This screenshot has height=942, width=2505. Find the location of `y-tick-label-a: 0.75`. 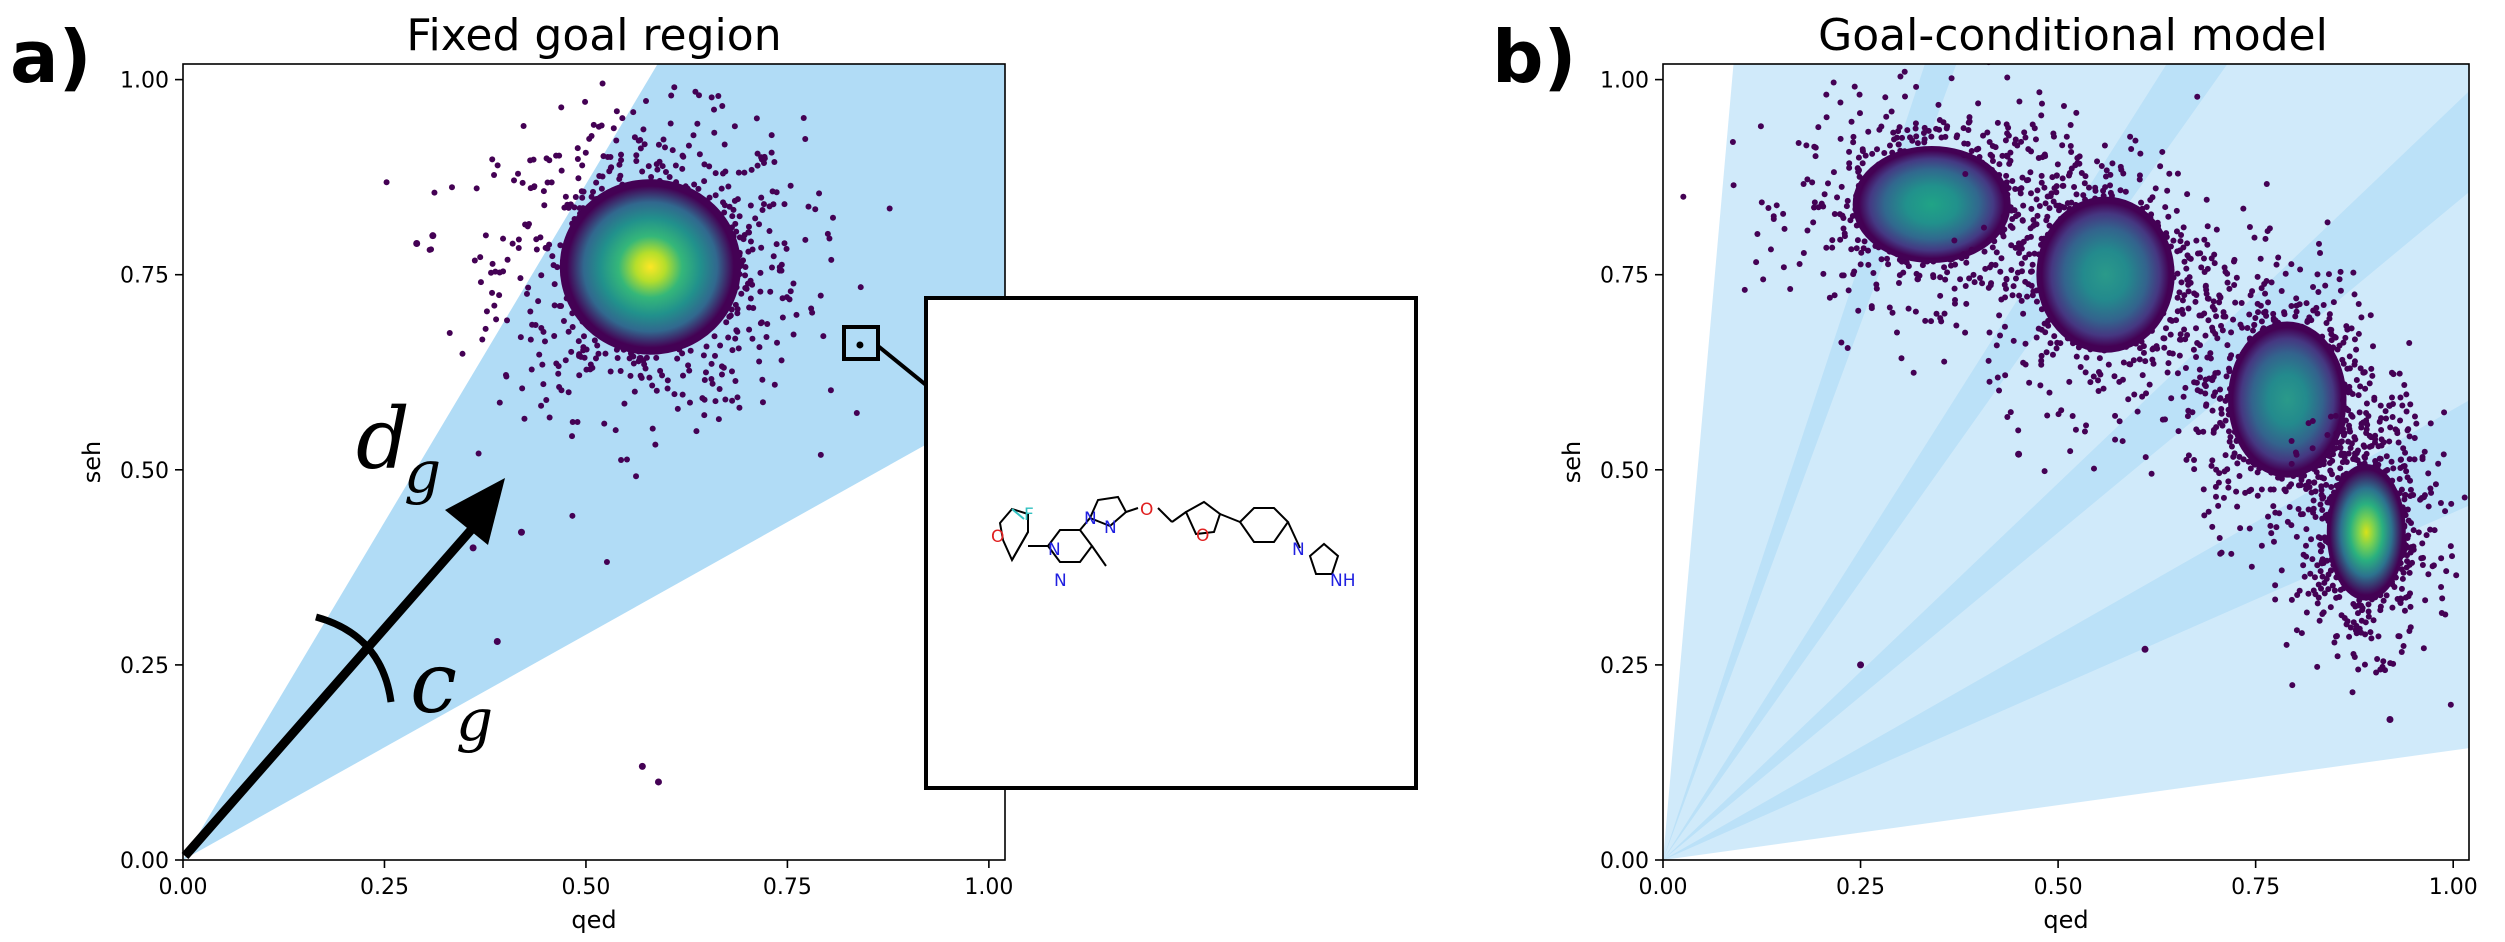

y-tick-label-a: 0.75 is located at coordinates (144, 276).